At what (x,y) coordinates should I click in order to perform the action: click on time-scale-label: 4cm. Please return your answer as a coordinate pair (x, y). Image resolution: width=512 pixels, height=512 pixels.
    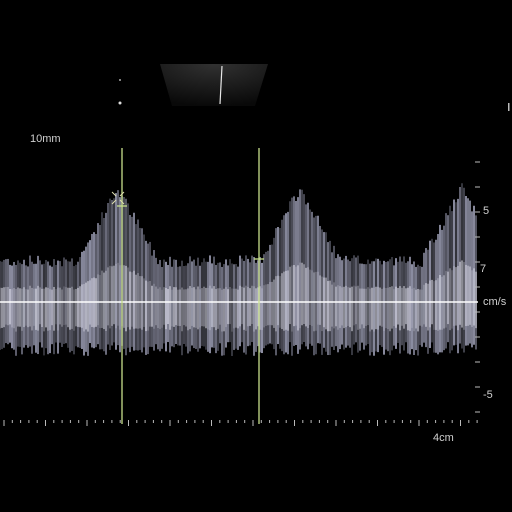
    Looking at the image, I should click on (443, 438).